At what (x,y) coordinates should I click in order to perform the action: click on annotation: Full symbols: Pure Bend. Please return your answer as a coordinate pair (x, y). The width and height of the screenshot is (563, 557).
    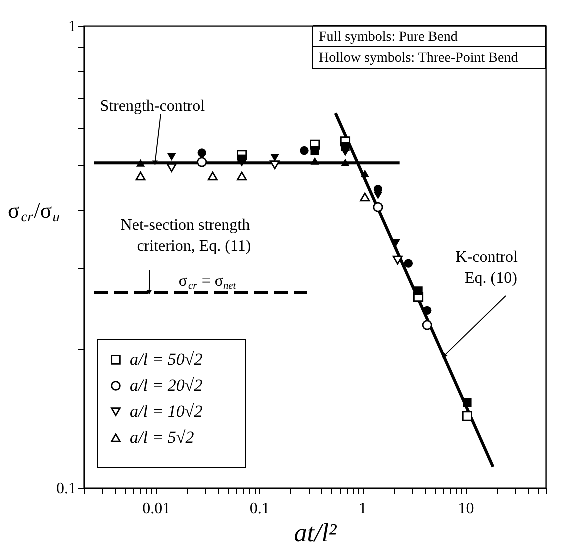
    Looking at the image, I should click on (388, 37).